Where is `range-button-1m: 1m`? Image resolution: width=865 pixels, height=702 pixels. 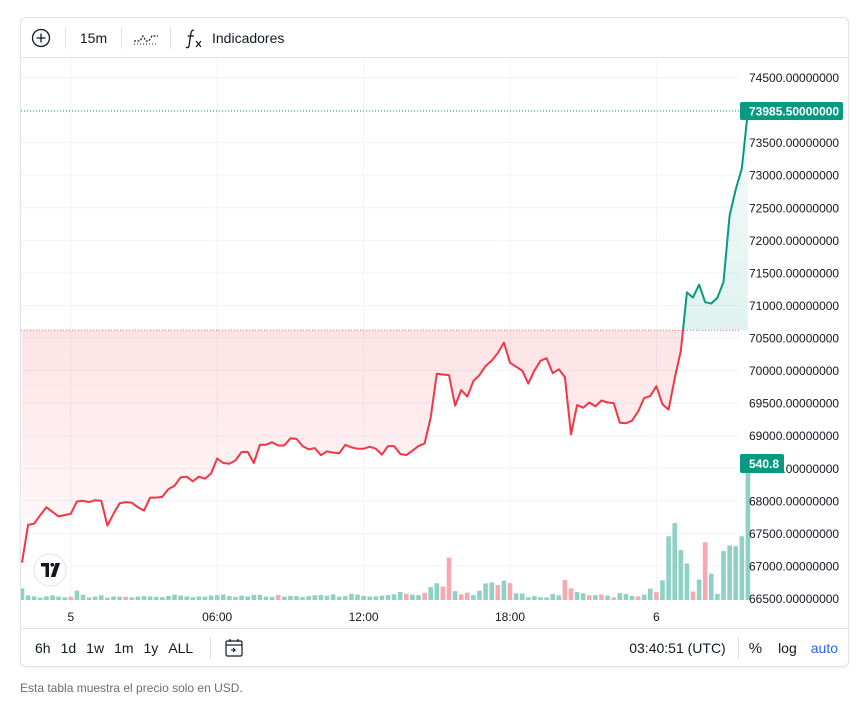 range-button-1m: 1m is located at coordinates (124, 648).